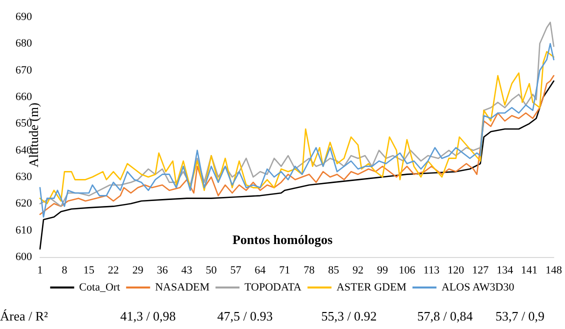  Describe the element at coordinates (65, 270) in the screenshot. I see `x-tick-label: 8` at that location.